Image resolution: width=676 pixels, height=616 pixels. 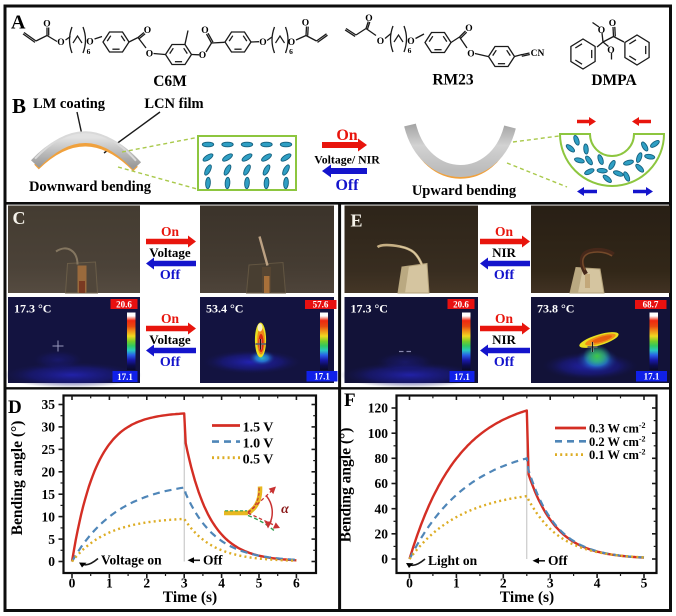 What do you see at coordinates (382, 508) in the screenshot?
I see `svg-text: 40` at bounding box center [382, 508].